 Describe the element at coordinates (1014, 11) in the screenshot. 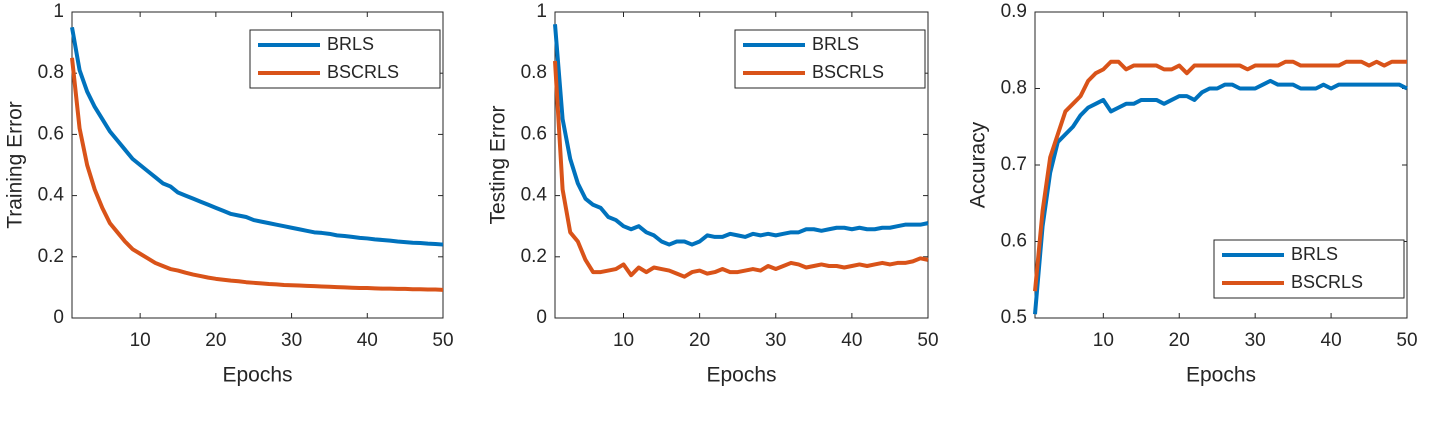

I see `y-tick-label: 0.9` at that location.